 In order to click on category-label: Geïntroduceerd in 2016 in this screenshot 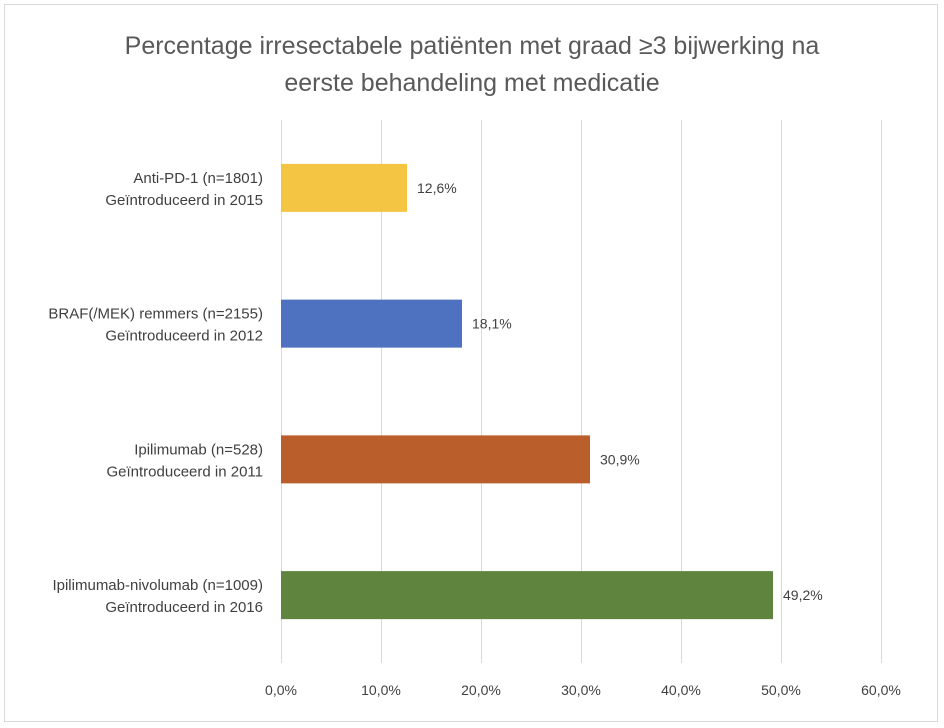, I will do `click(184, 607)`.